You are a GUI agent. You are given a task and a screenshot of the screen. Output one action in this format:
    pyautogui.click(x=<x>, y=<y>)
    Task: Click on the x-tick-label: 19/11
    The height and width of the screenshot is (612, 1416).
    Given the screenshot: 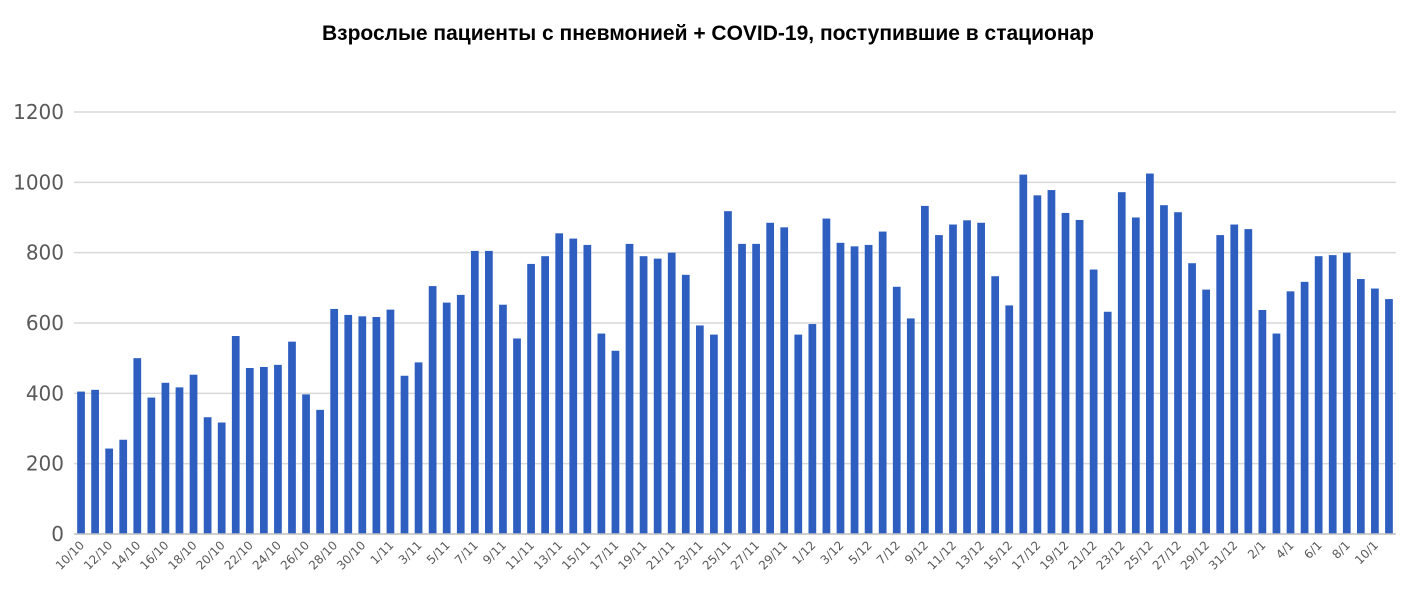 What is the action you would take?
    pyautogui.click(x=632, y=555)
    